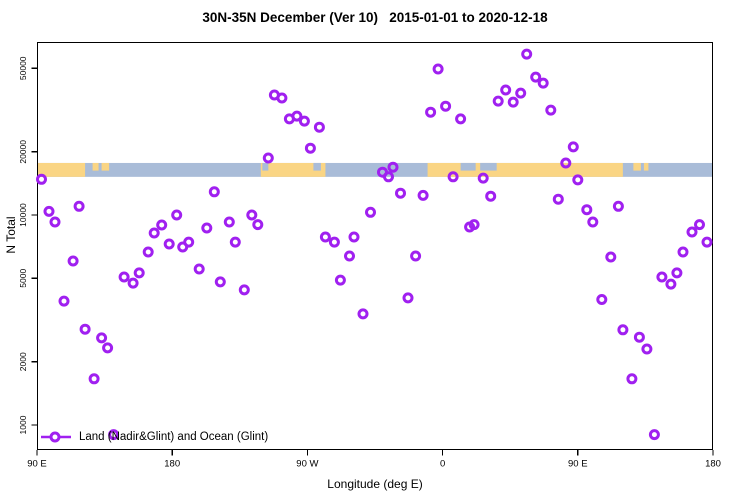 The image size is (750, 500). I want to click on legend-label: Land (Nadir&Glint) and Ocean (Glint), so click(174, 436).